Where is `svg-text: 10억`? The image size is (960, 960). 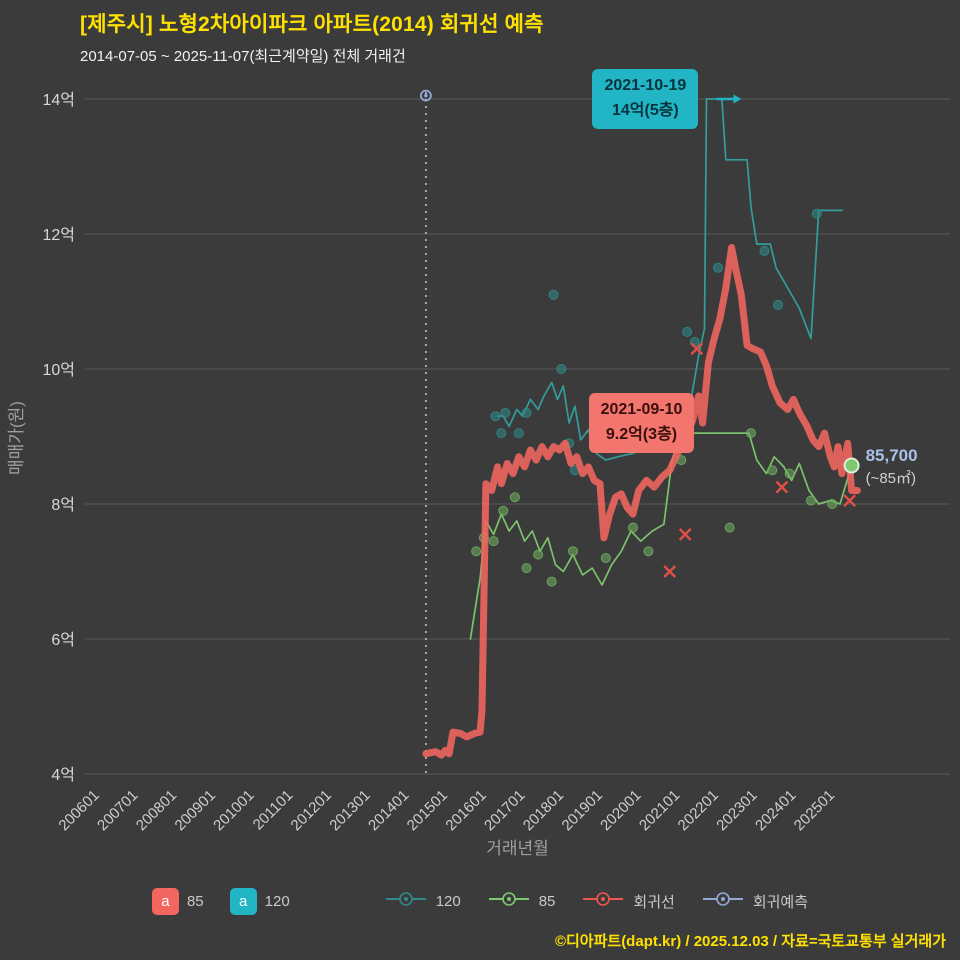
svg-text: 10억 is located at coordinates (58, 370).